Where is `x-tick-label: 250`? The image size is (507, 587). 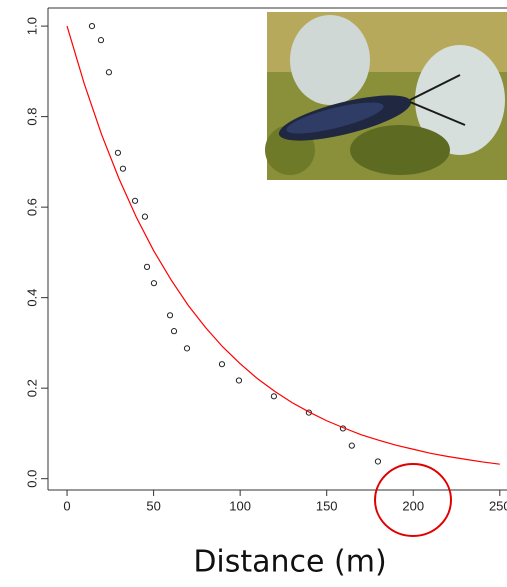 x-tick-label: 250 is located at coordinates (498, 505).